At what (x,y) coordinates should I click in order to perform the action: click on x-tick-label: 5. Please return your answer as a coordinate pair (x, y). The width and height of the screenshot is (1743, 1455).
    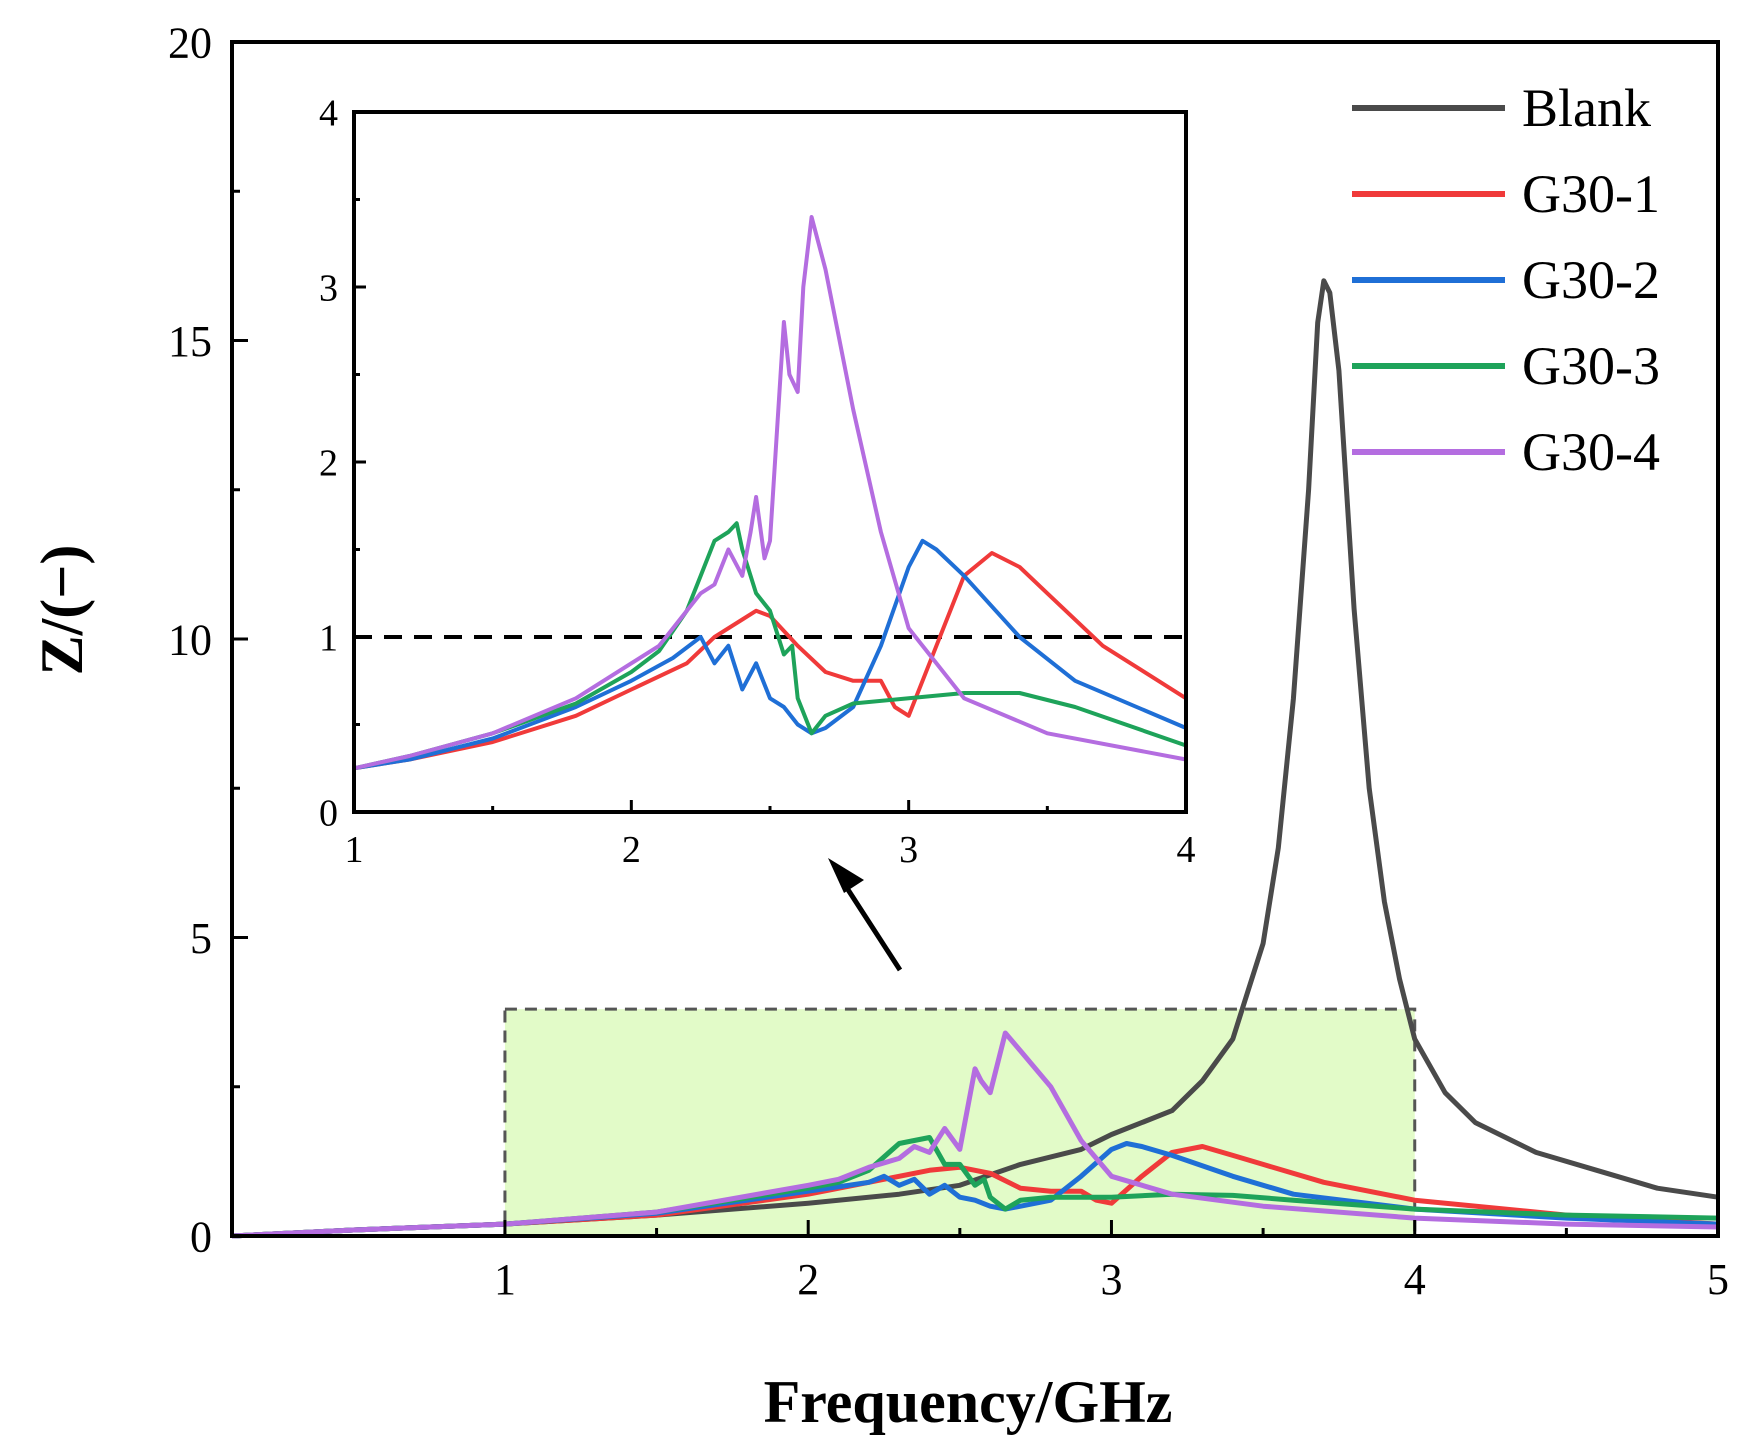
    Looking at the image, I should click on (1718, 1279).